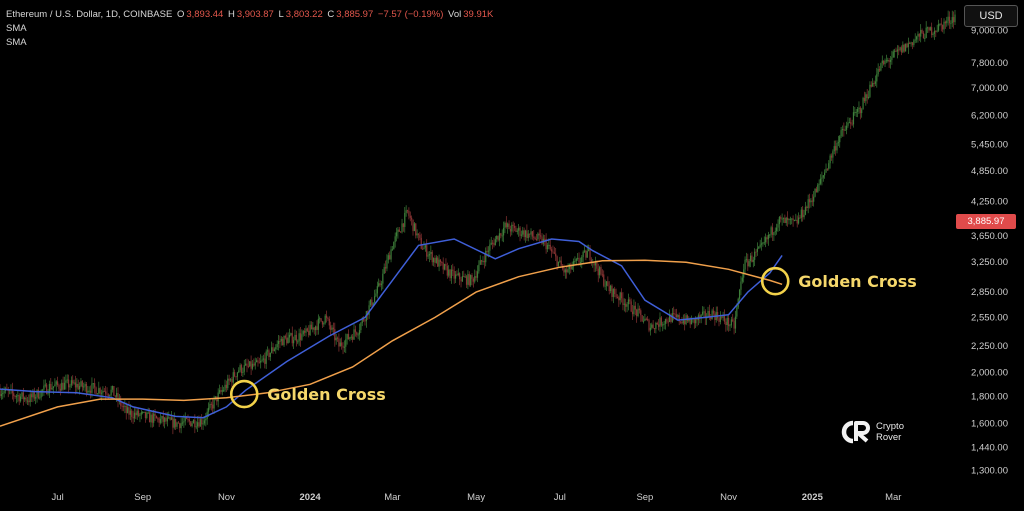 The width and height of the screenshot is (1024, 511). I want to click on sma-indicator-1: SMA, so click(16, 28).